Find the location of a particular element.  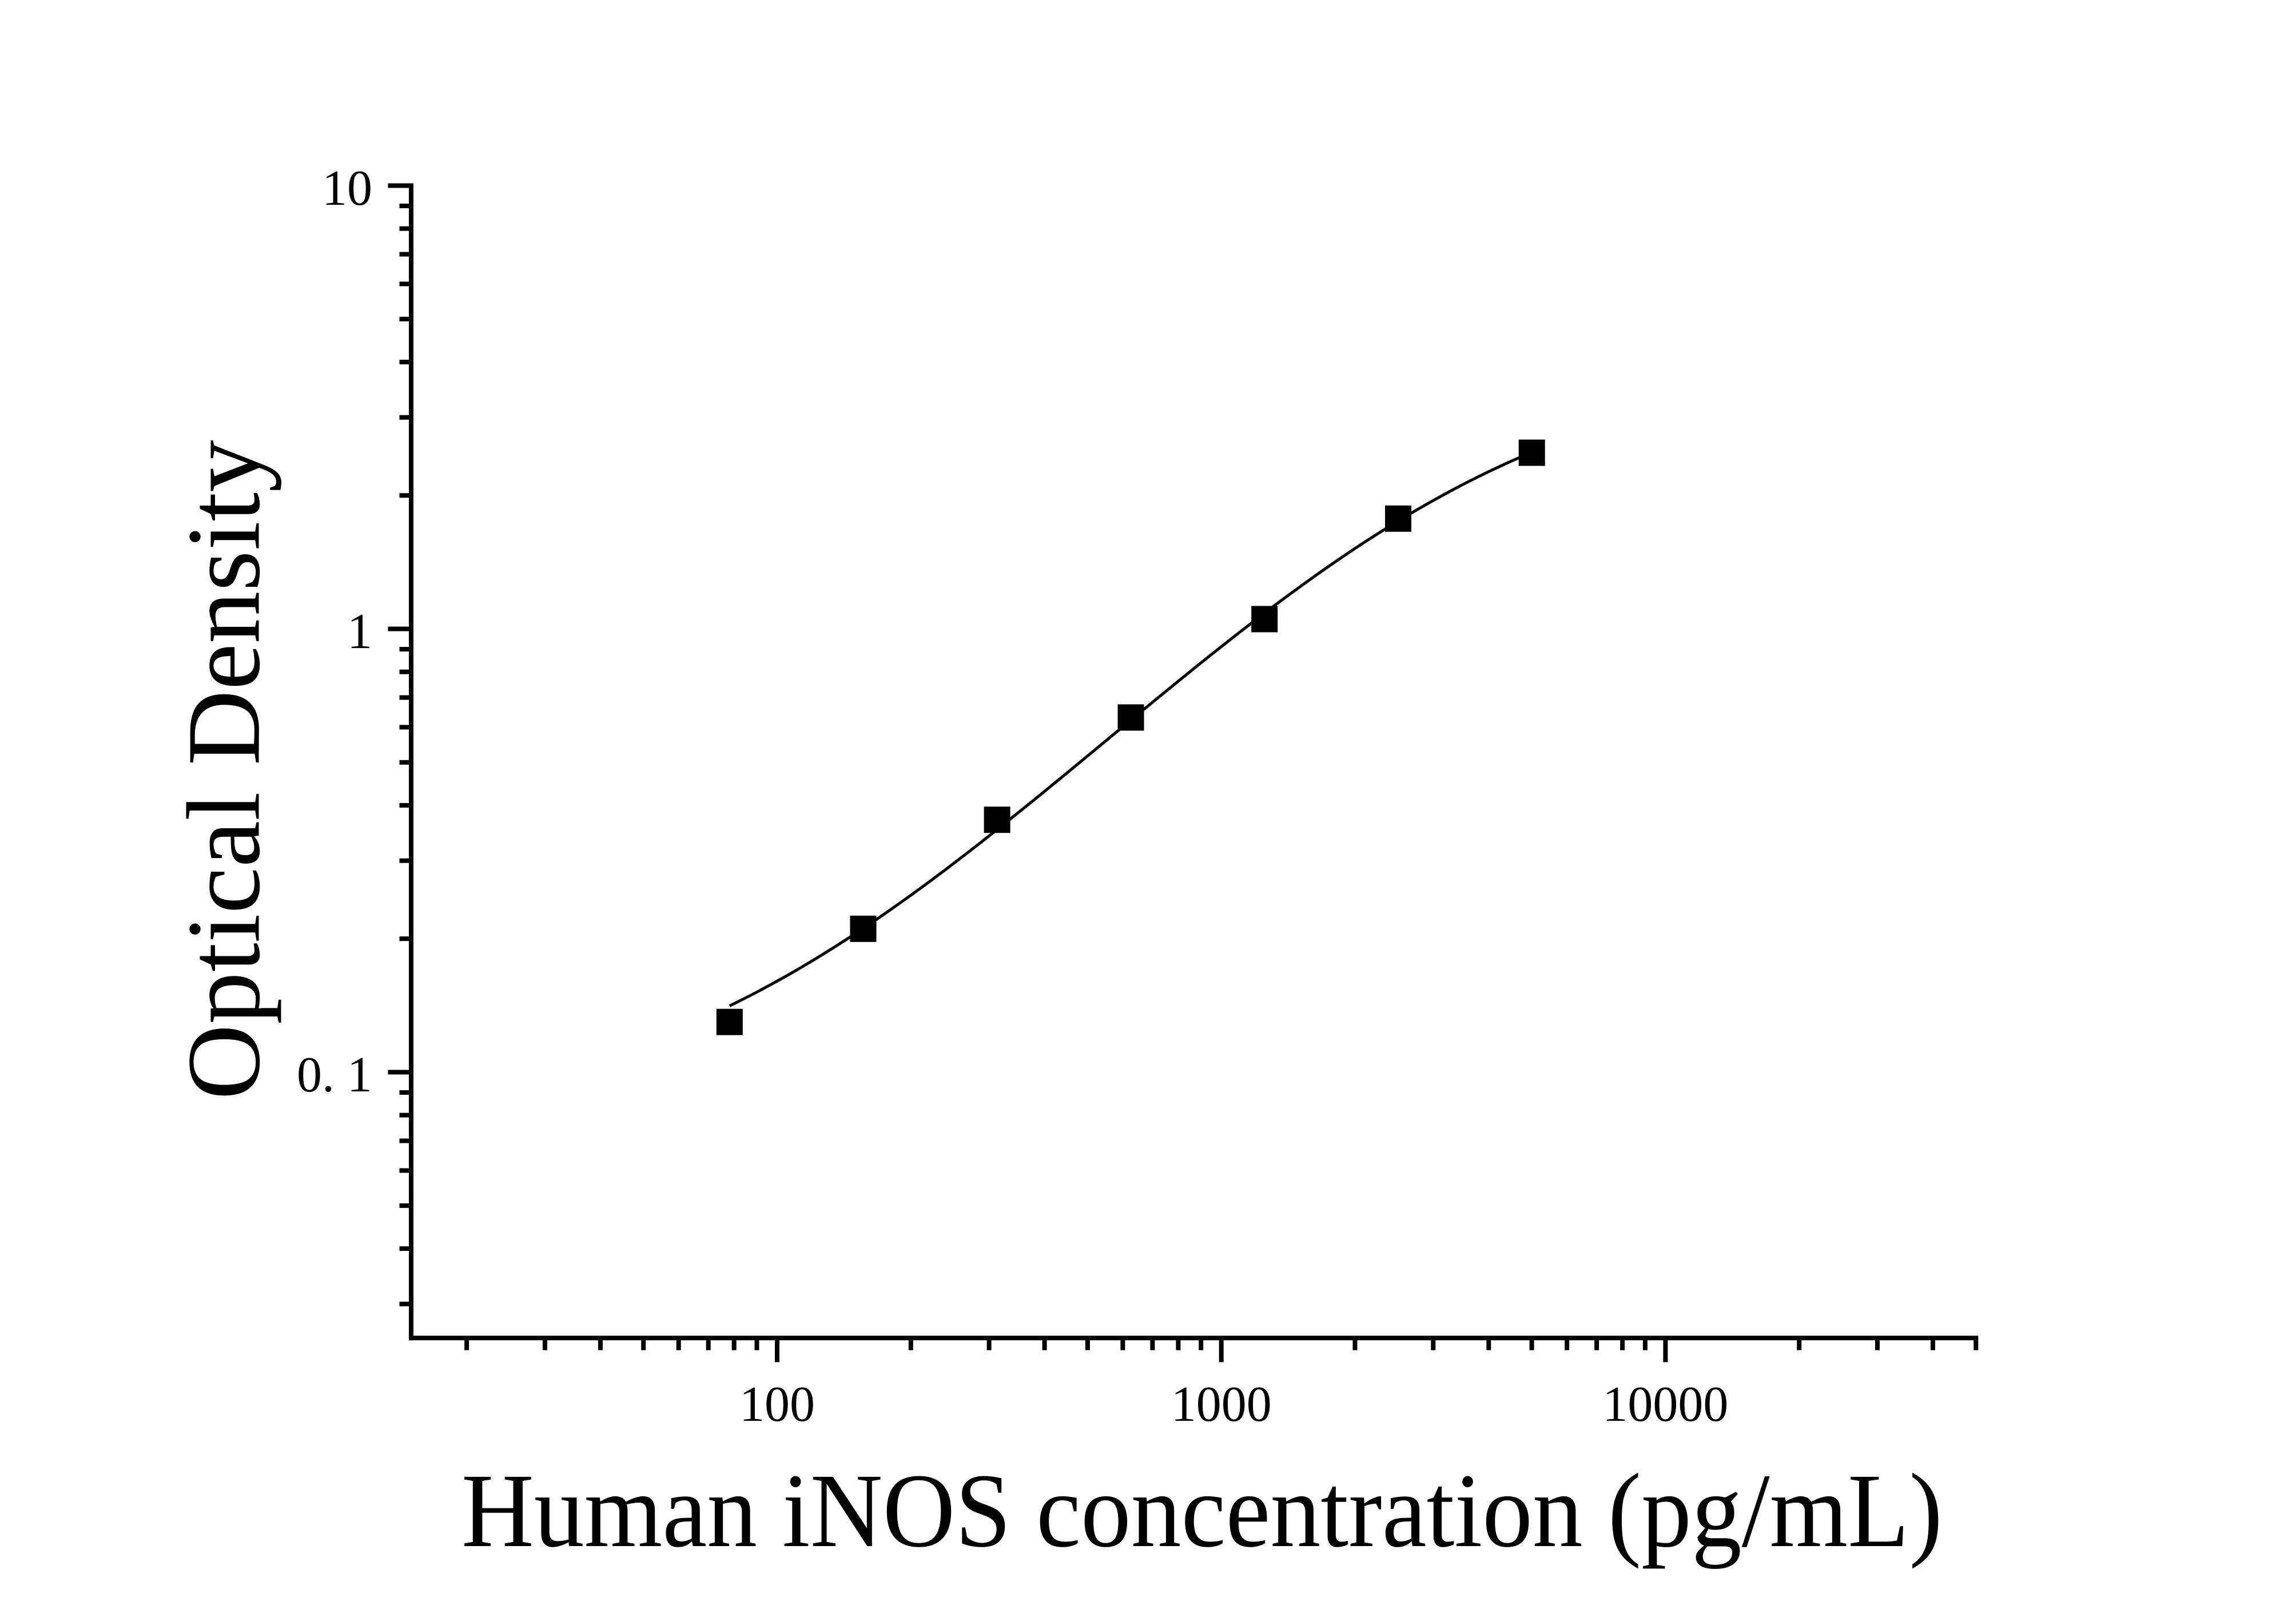

svg-text: 100 is located at coordinates (777, 1404).